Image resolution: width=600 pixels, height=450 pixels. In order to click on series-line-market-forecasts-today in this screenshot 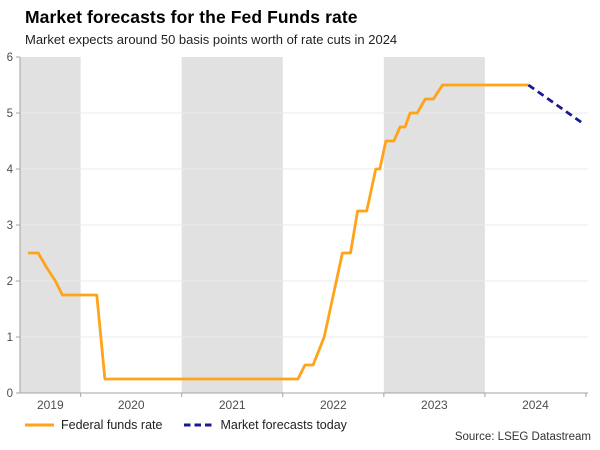, I will do `click(556, 104)`.